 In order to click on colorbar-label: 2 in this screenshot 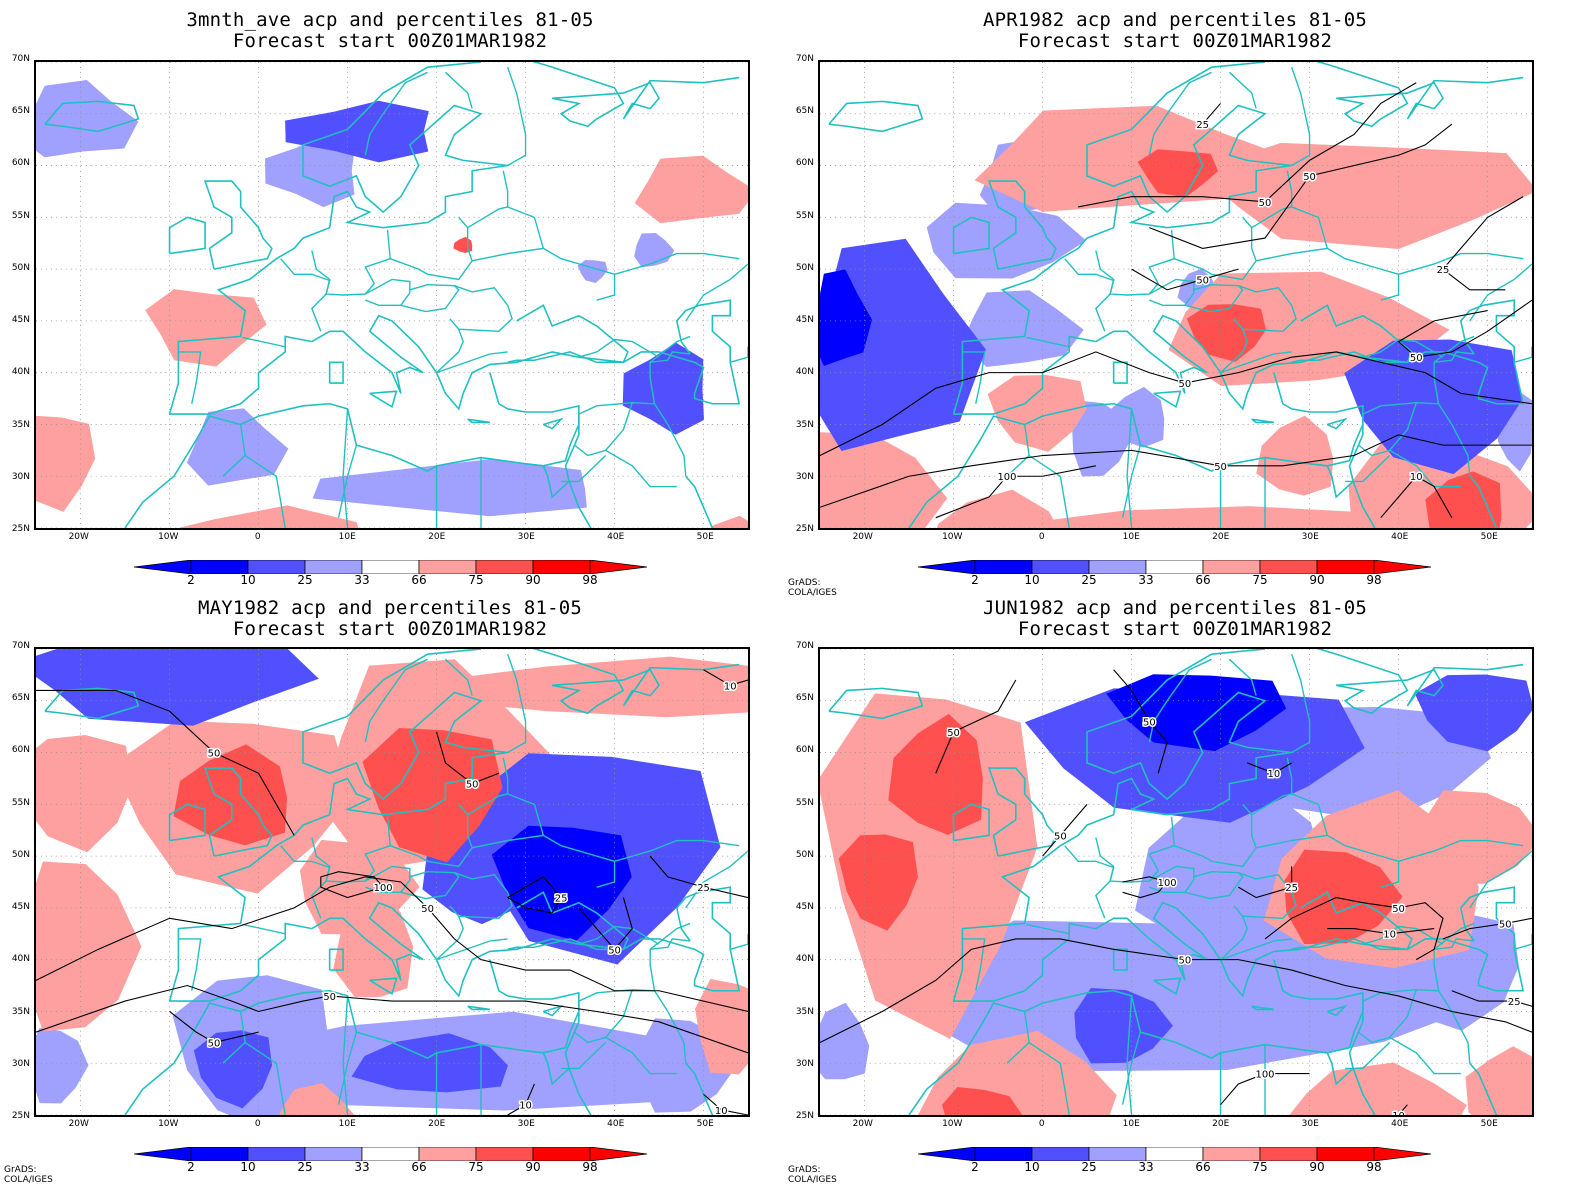, I will do `click(975, 1167)`.